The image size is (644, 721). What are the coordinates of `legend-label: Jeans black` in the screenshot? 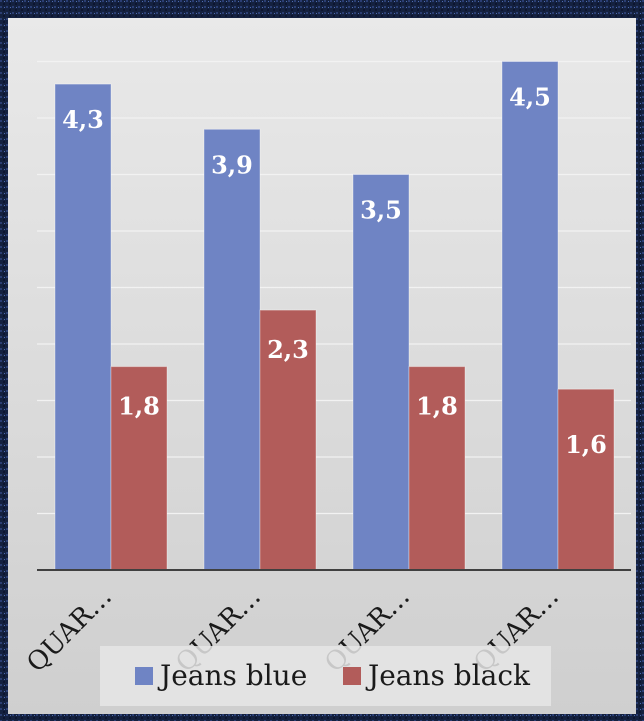 It's located at (448, 675).